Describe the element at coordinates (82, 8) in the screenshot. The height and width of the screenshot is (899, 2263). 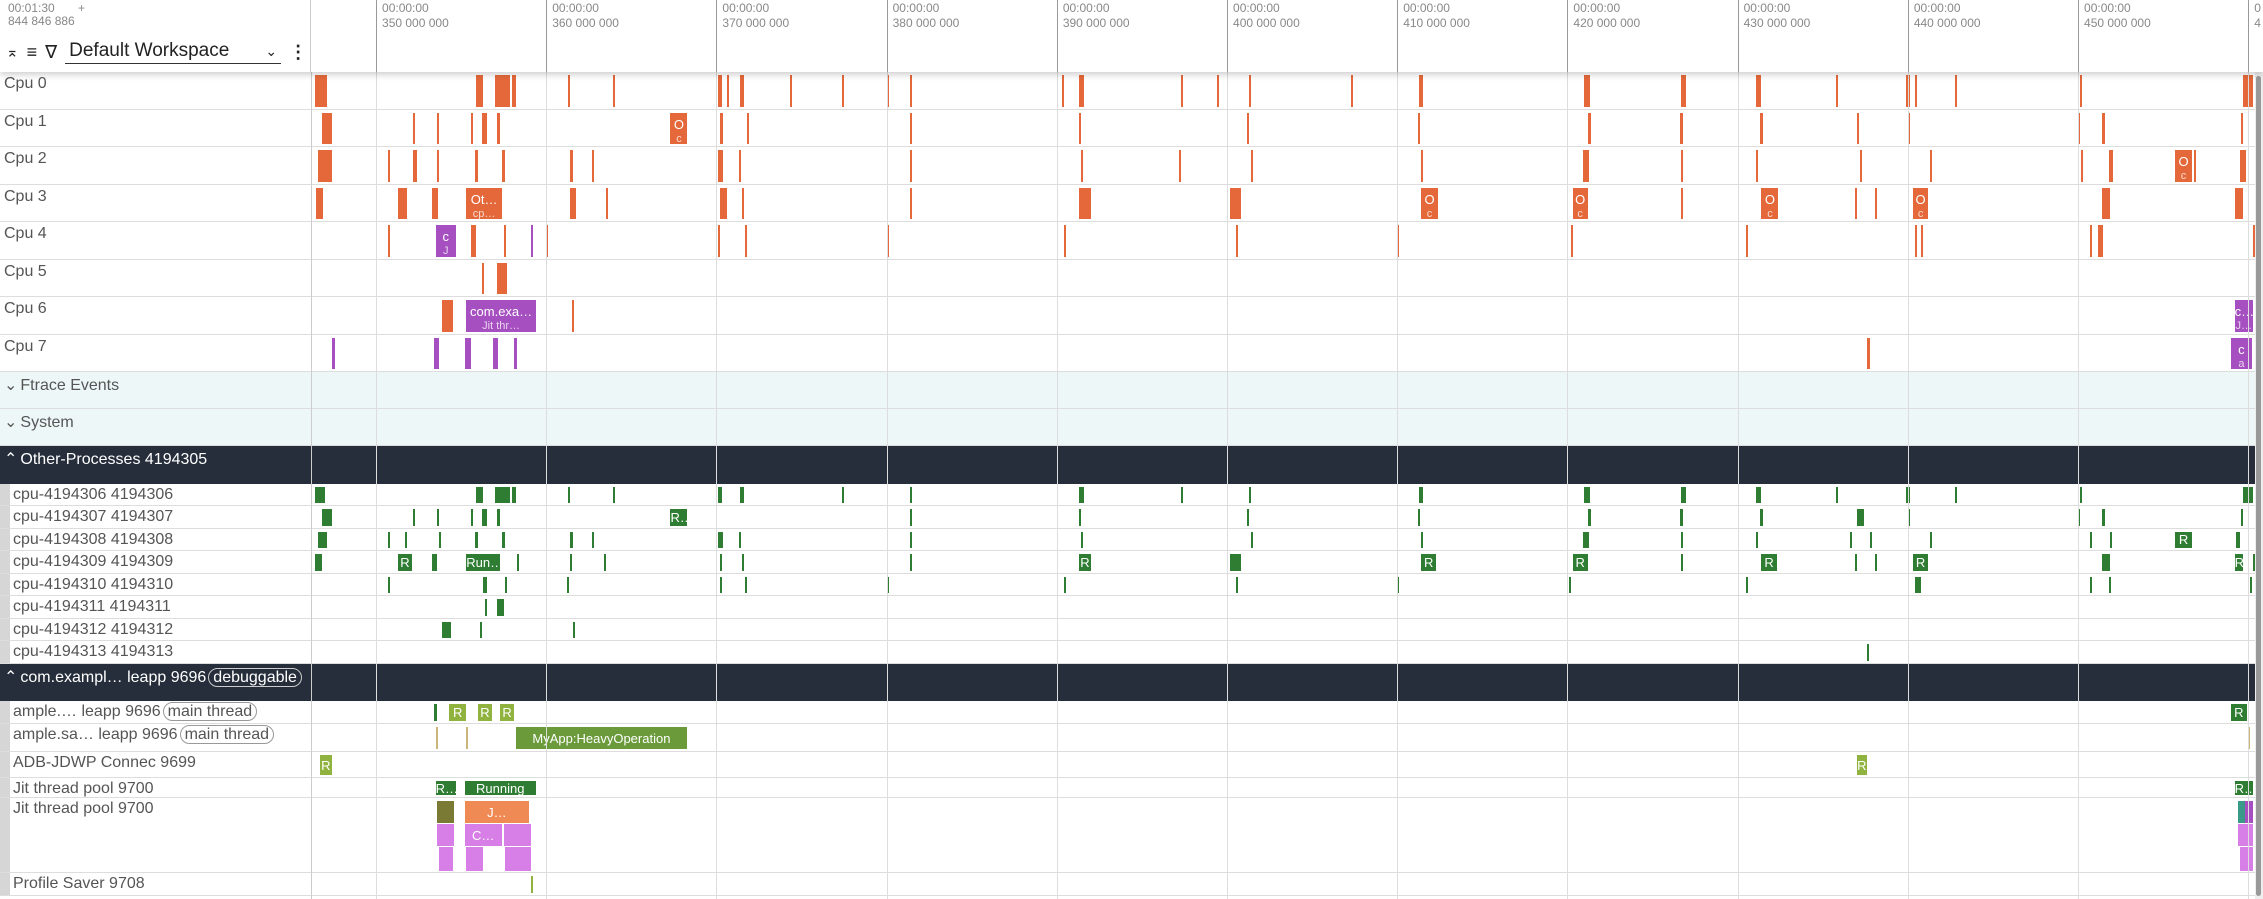
I see `plus-icon: +` at that location.